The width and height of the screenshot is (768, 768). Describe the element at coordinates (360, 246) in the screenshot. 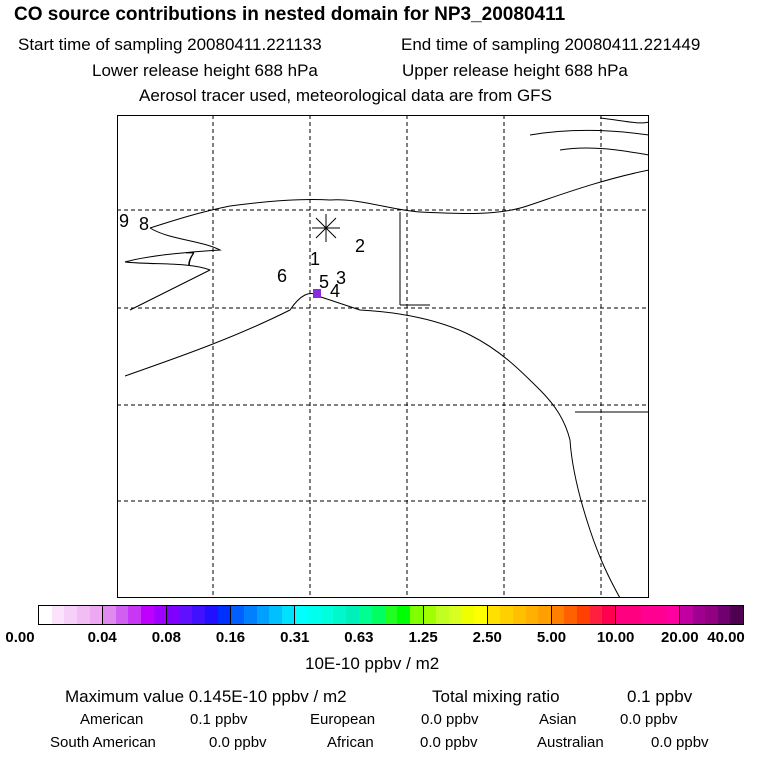

I see `label-2: 2` at that location.